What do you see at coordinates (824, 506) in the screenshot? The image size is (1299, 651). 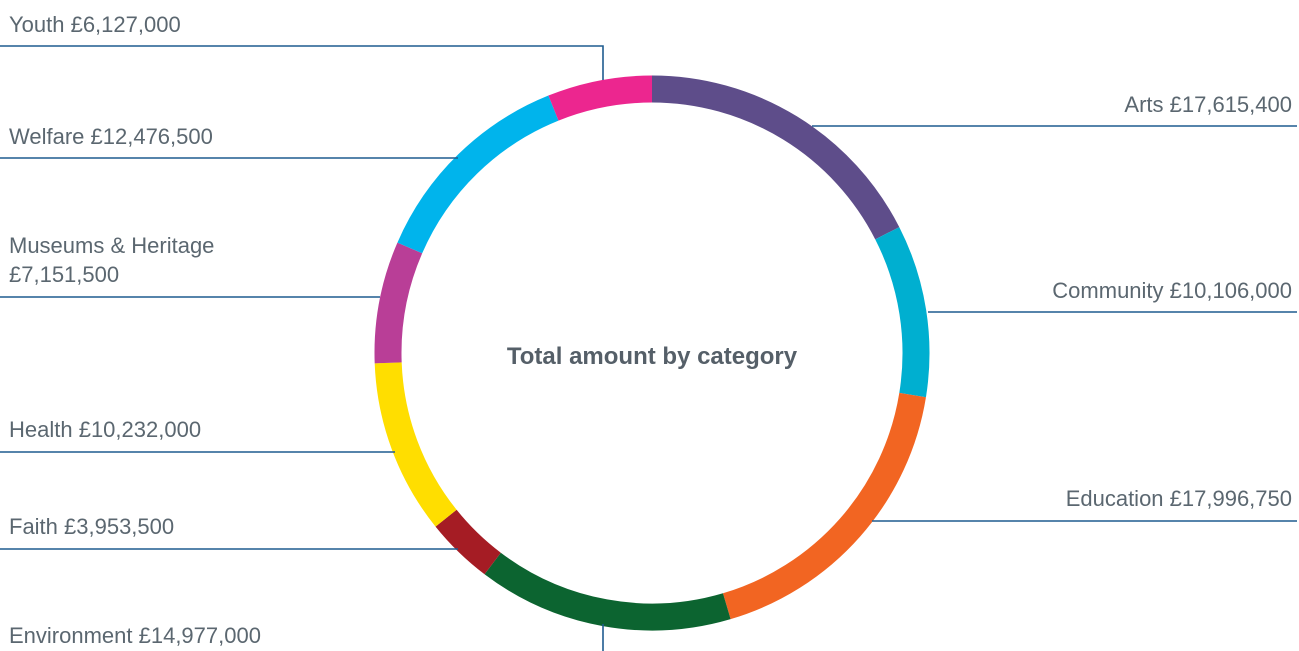 I see `slice-education` at bounding box center [824, 506].